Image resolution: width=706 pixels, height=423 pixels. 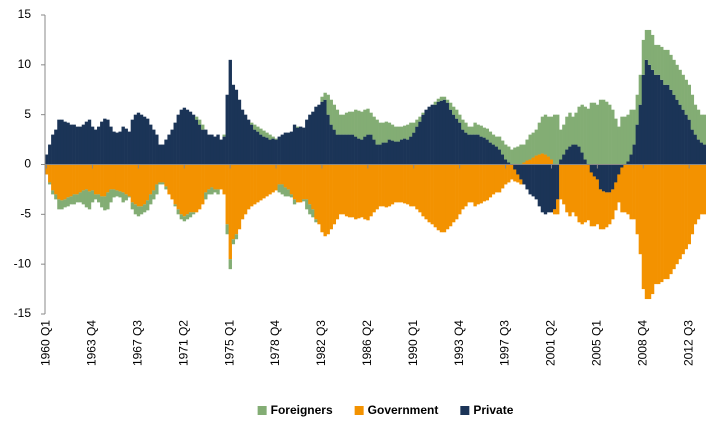 What do you see at coordinates (403, 410) in the screenshot?
I see `legend-label: Government` at bounding box center [403, 410].